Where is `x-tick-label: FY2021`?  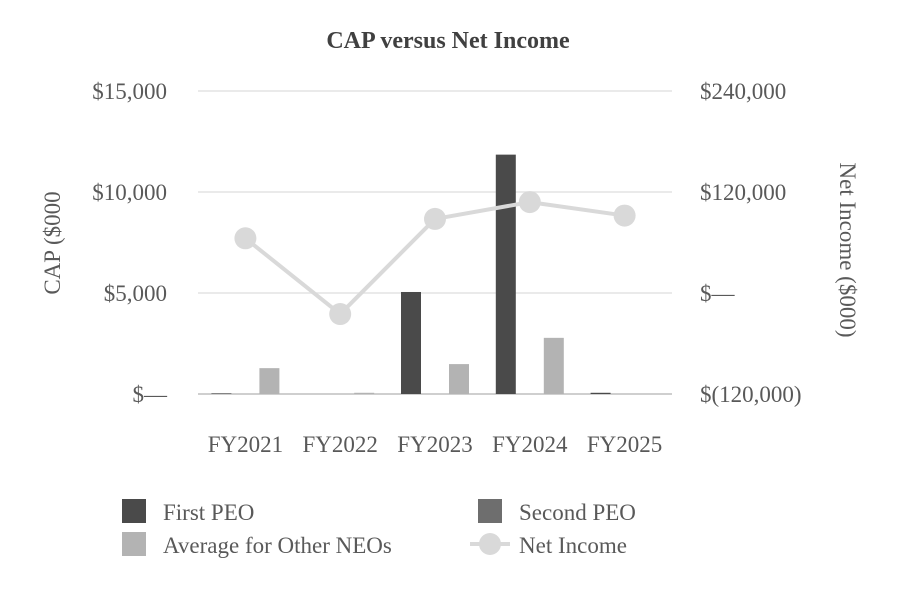
x-tick-label: FY2021 is located at coordinates (245, 444).